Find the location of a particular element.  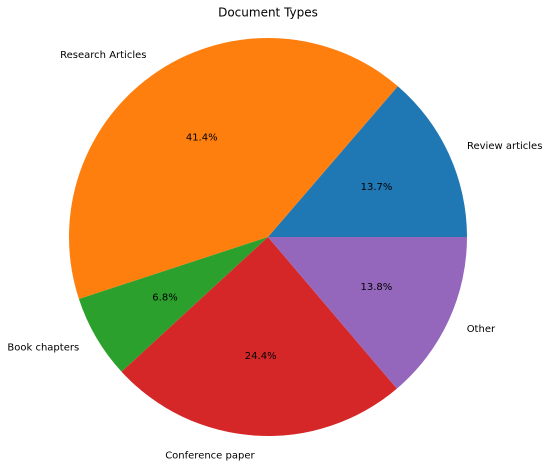

slice-label: Review articles is located at coordinates (504, 146).